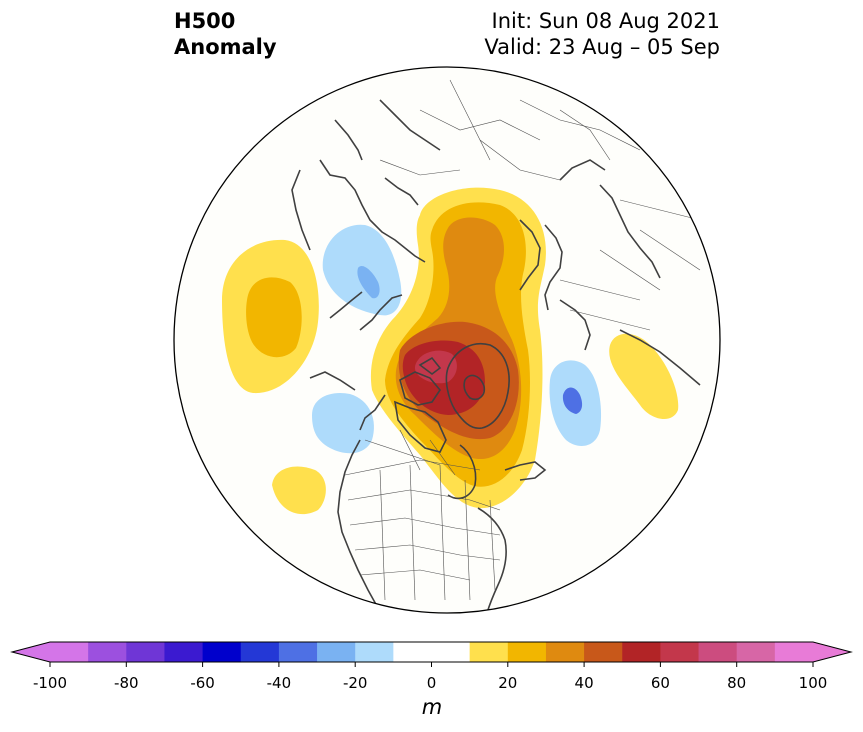 This screenshot has width=863, height=732. What do you see at coordinates (362, 270) in the screenshot?
I see `negative-anomaly-siberia` at bounding box center [362, 270].